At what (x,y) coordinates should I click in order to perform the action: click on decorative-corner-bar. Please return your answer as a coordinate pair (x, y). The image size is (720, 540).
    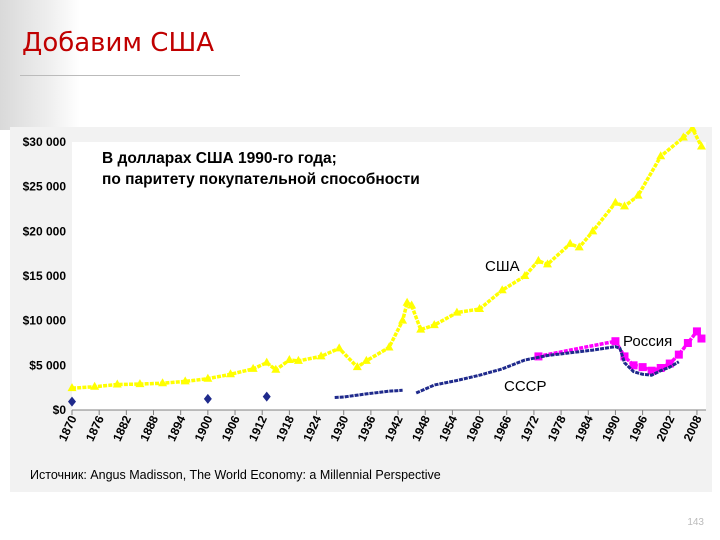
    Looking at the image, I should click on (40, 65).